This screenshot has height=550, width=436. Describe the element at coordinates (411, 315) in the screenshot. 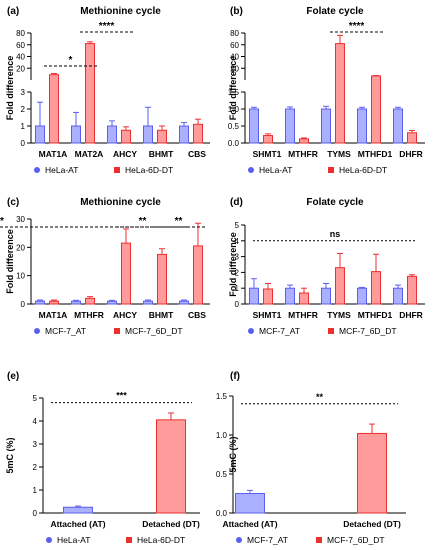

I see `x-tick-label: DHFR` at that location.